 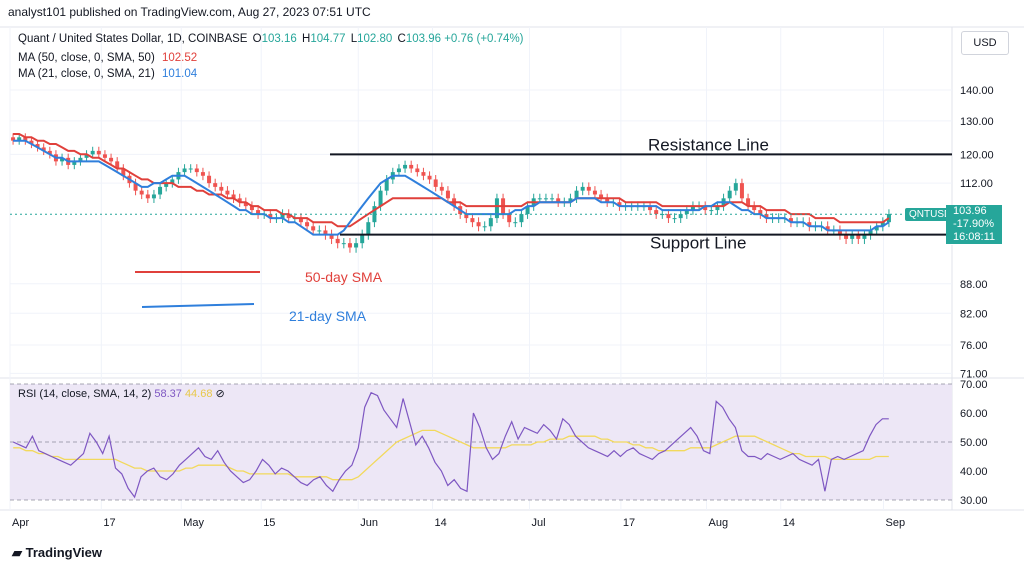 I want to click on close-value: 103.96, so click(x=423, y=39).